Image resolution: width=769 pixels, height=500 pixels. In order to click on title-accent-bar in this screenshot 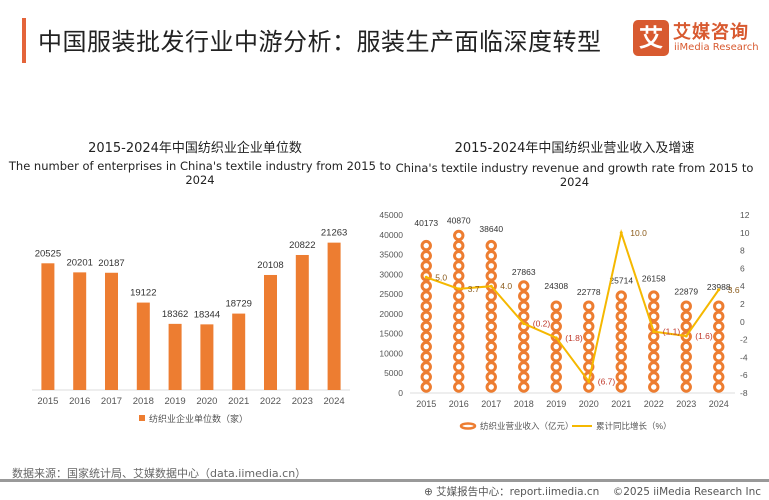, I will do `click(24, 40)`.